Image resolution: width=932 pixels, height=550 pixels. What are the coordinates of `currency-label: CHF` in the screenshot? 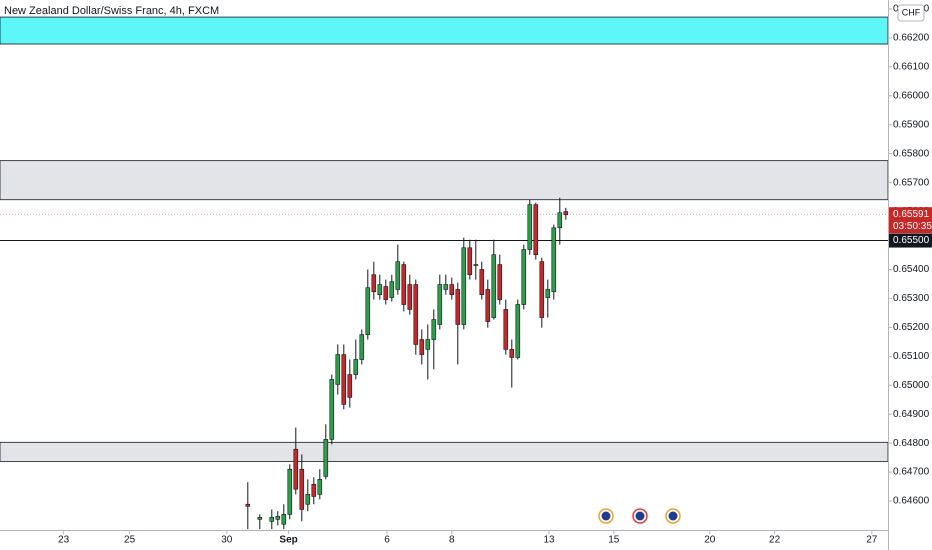 It's located at (911, 12).